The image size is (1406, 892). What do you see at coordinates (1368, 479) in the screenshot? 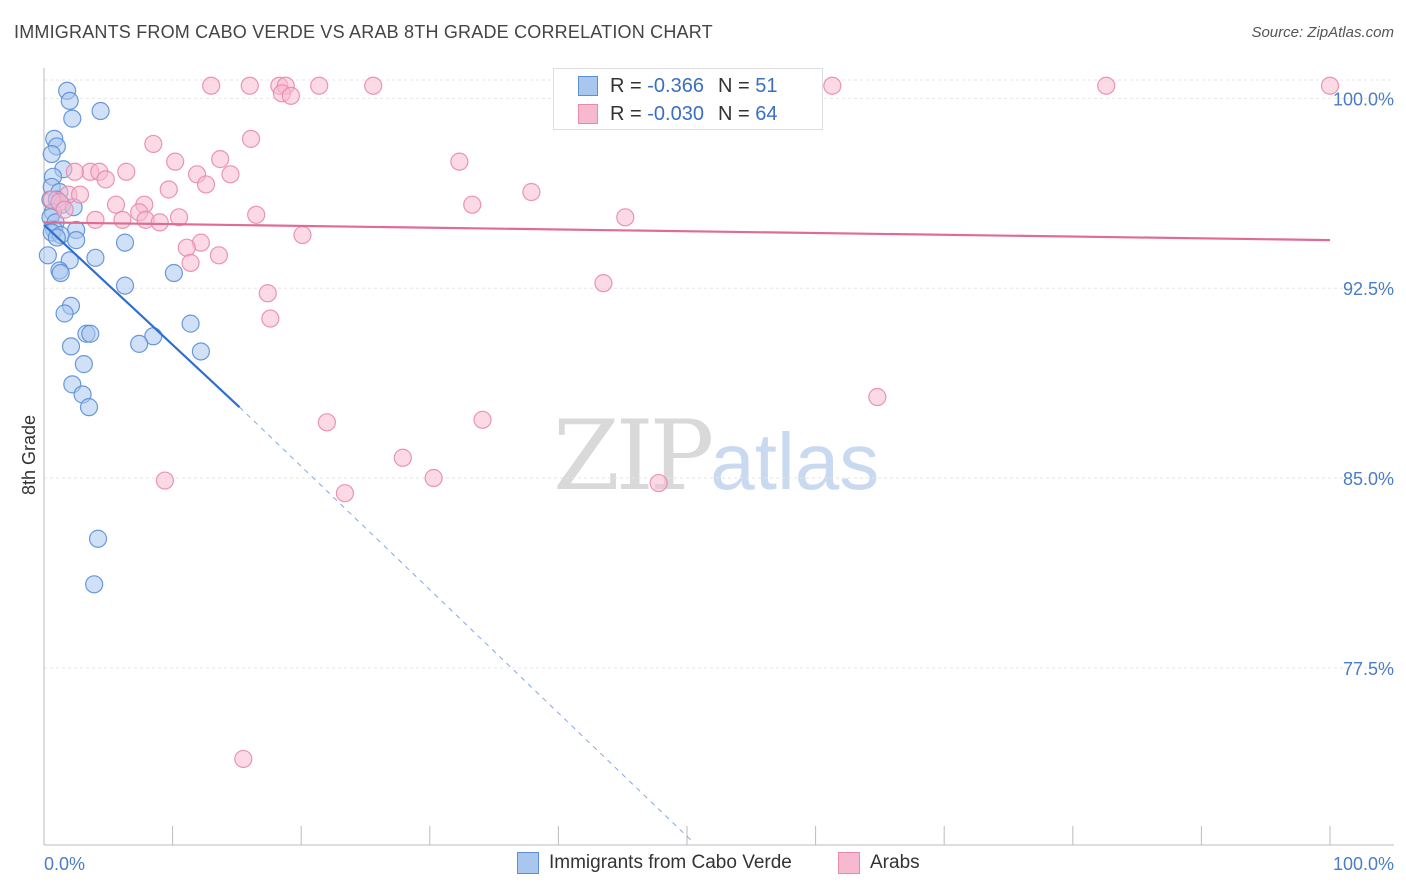
I see `y-tick-label: 85.0%` at bounding box center [1368, 479].